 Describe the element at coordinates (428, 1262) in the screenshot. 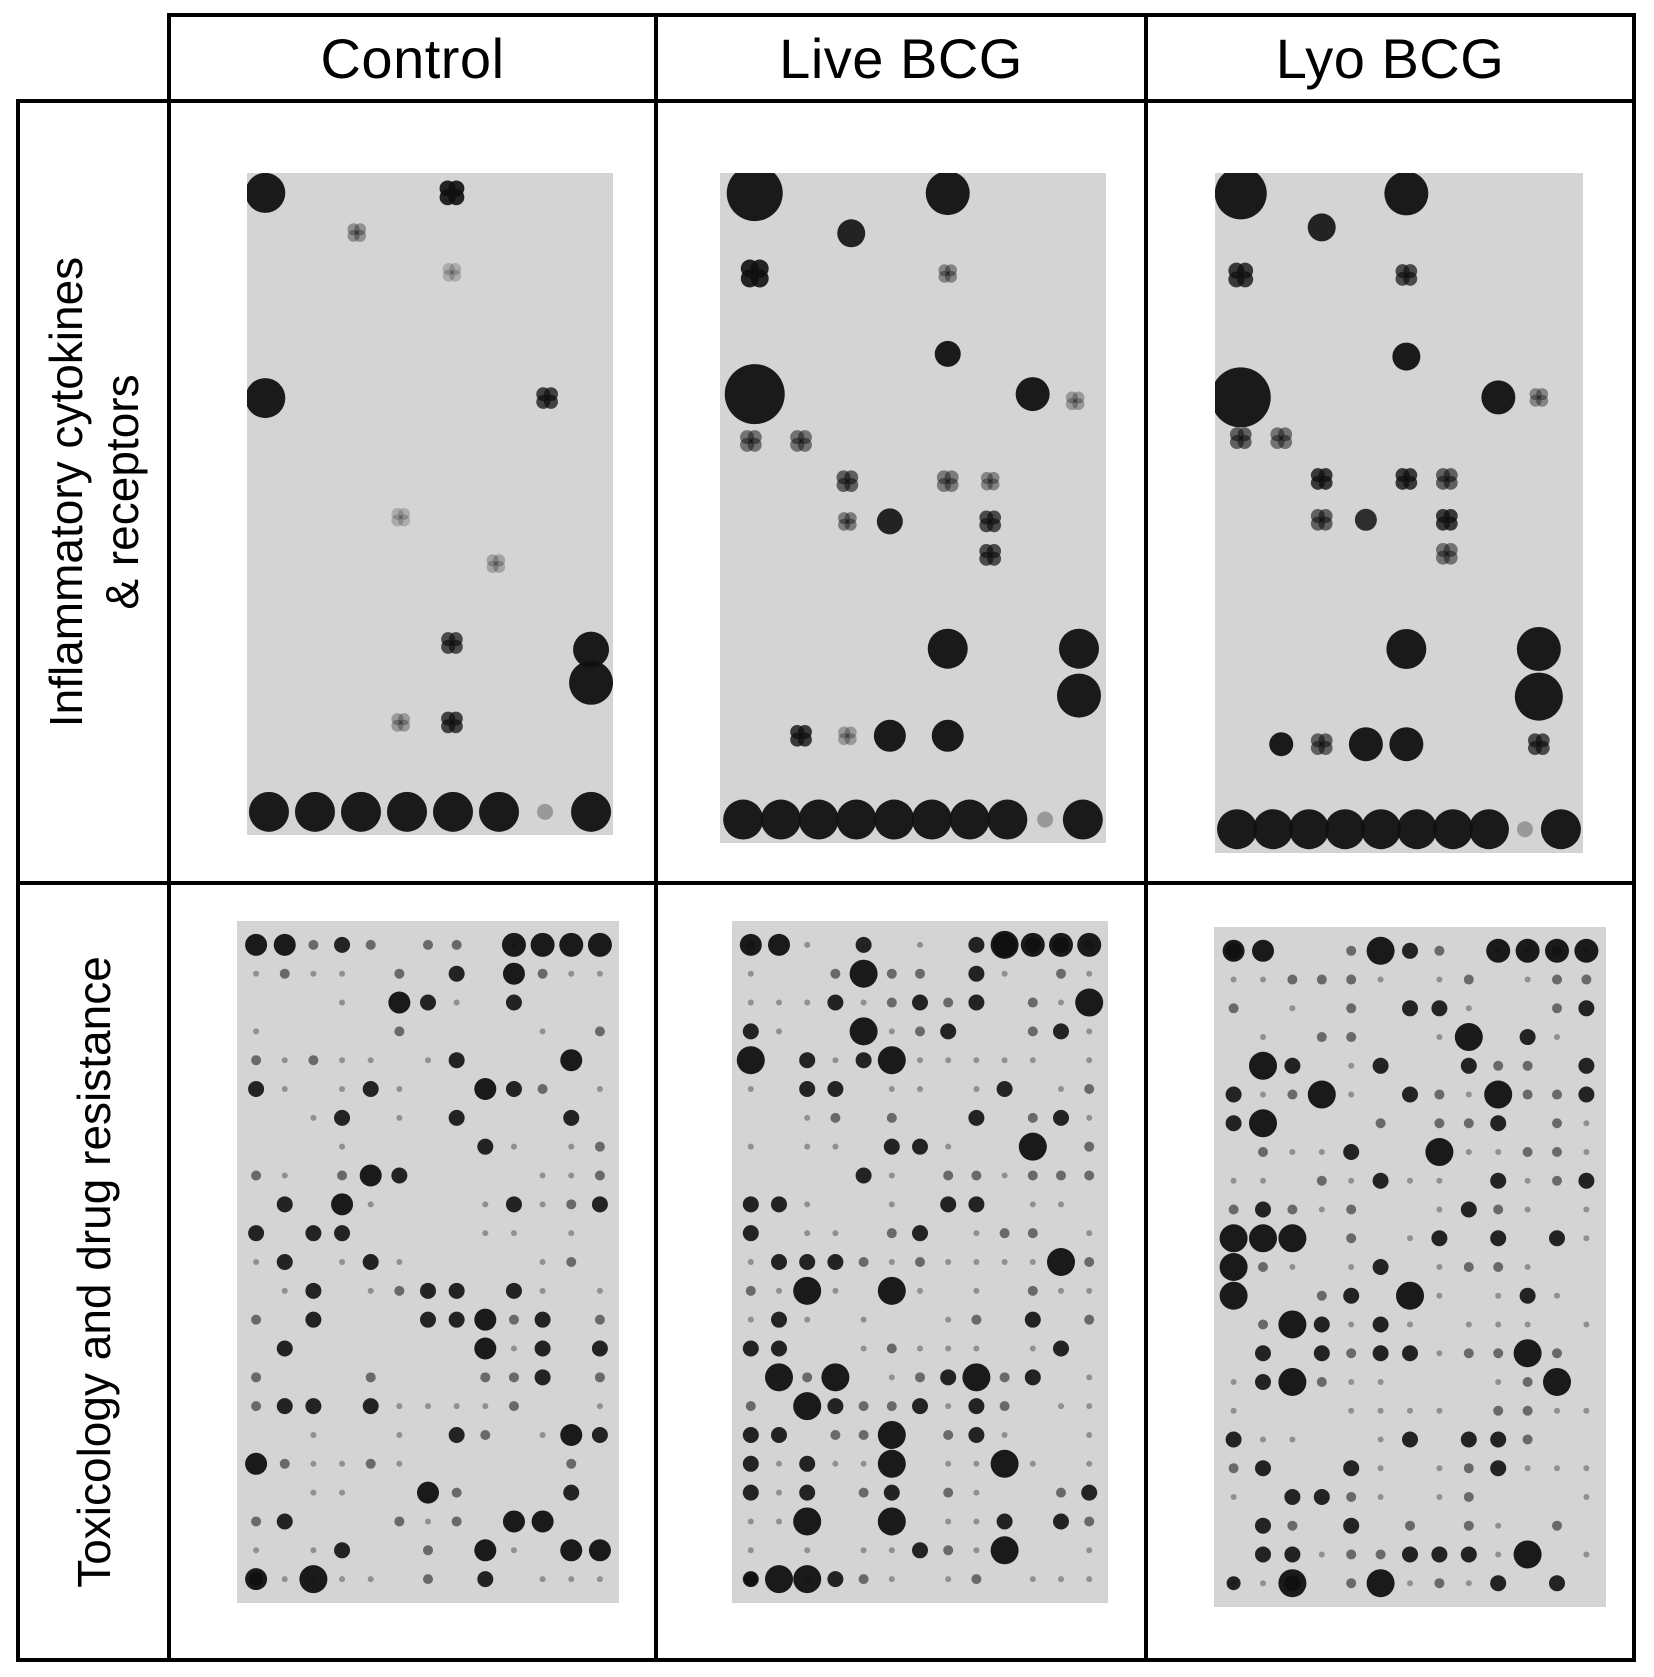

I see `array-blot-toxicology-control` at that location.